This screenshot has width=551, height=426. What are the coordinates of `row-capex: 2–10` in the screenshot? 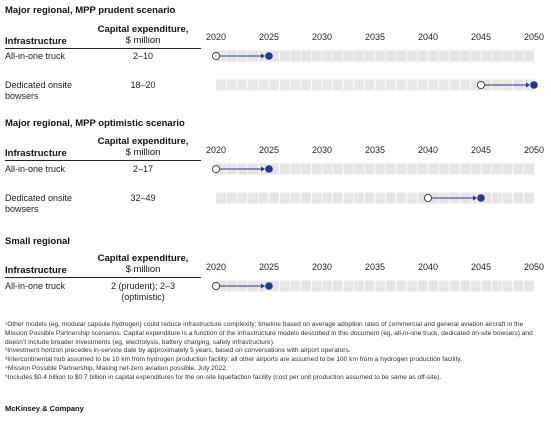 It's located at (143, 56).